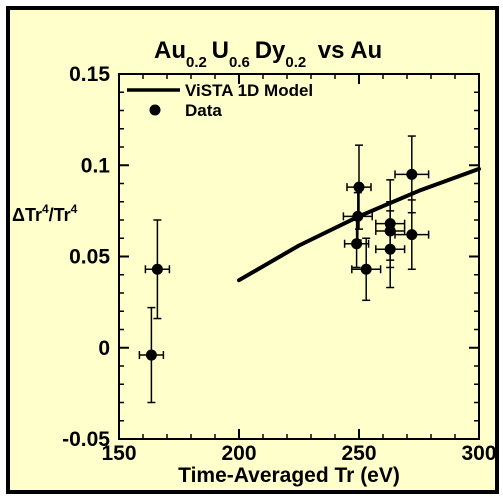 This screenshot has width=503, height=499. What do you see at coordinates (96, 165) in the screenshot?
I see `y-tick-label: 0.1` at bounding box center [96, 165].